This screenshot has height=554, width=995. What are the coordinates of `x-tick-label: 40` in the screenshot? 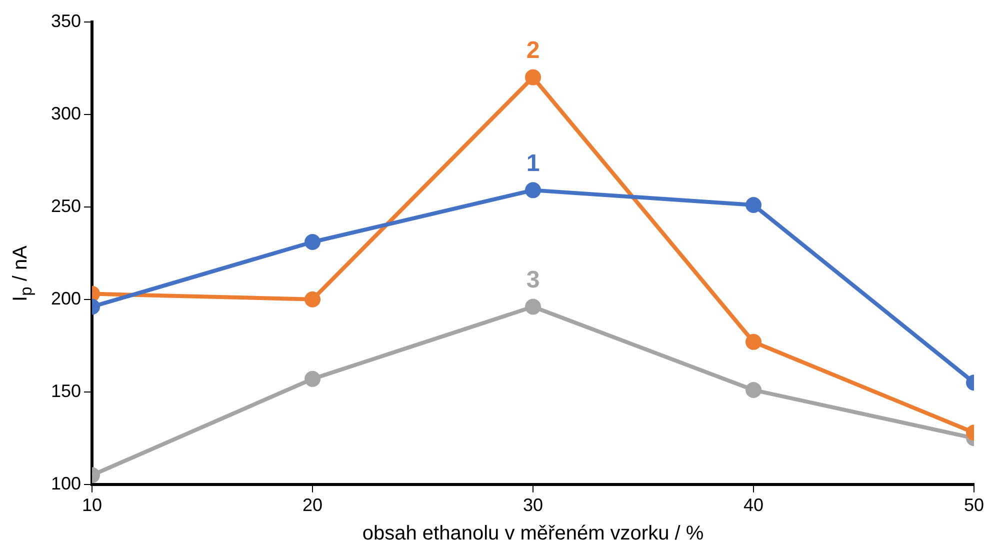 It's located at (753, 505).